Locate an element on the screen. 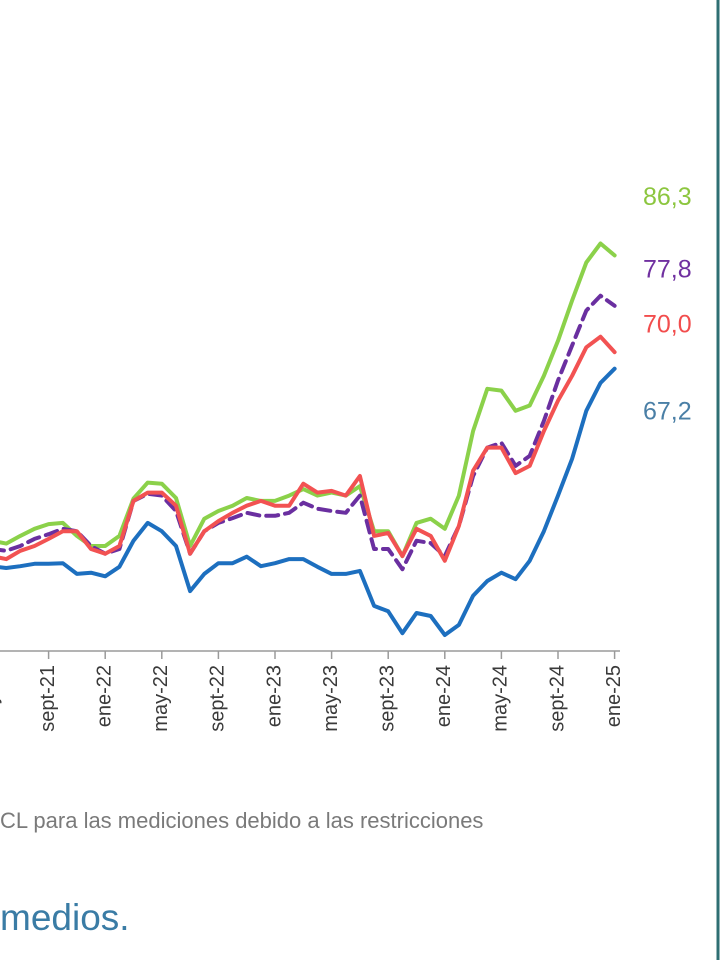 The image size is (720, 960). x-tick-label: ene-23 is located at coordinates (274, 696).